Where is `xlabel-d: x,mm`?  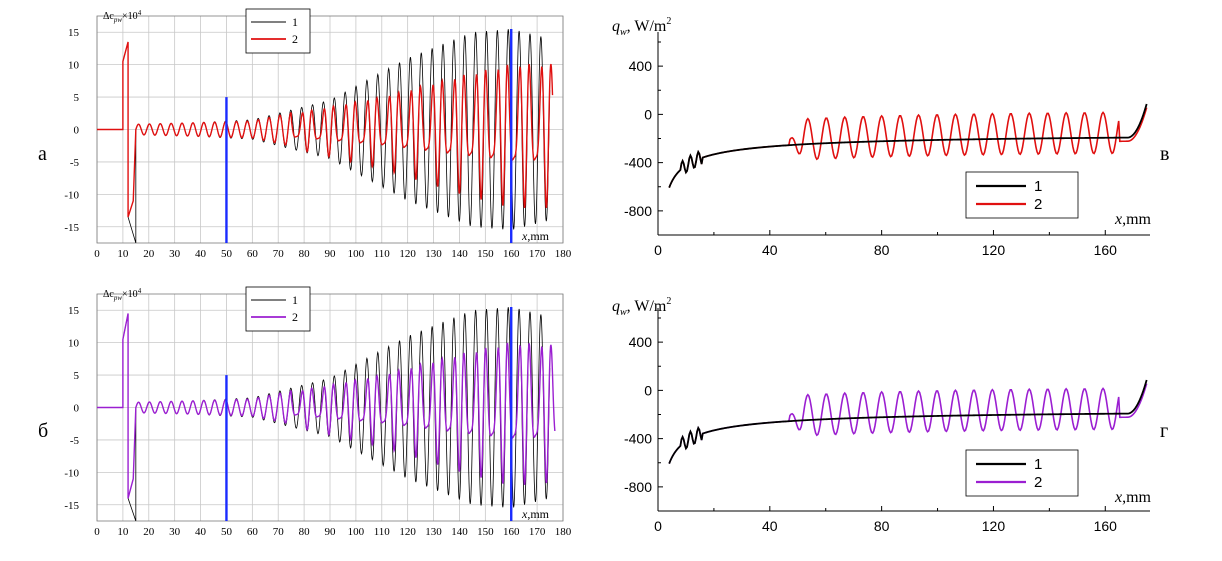 xlabel-d: x,mm is located at coordinates (1133, 497).